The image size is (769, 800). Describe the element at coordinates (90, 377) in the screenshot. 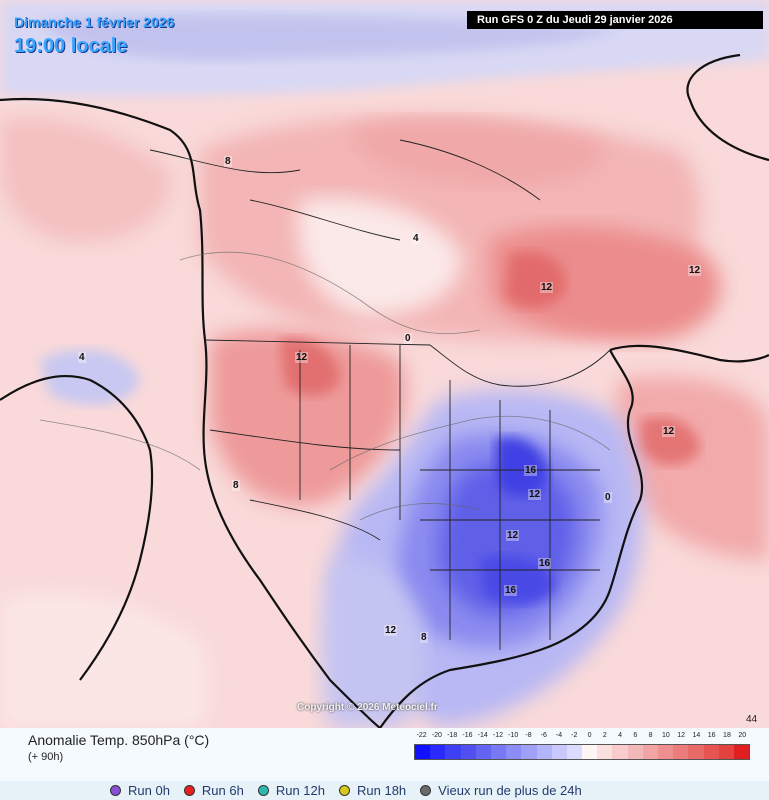

I see `pacific-cool-area` at that location.